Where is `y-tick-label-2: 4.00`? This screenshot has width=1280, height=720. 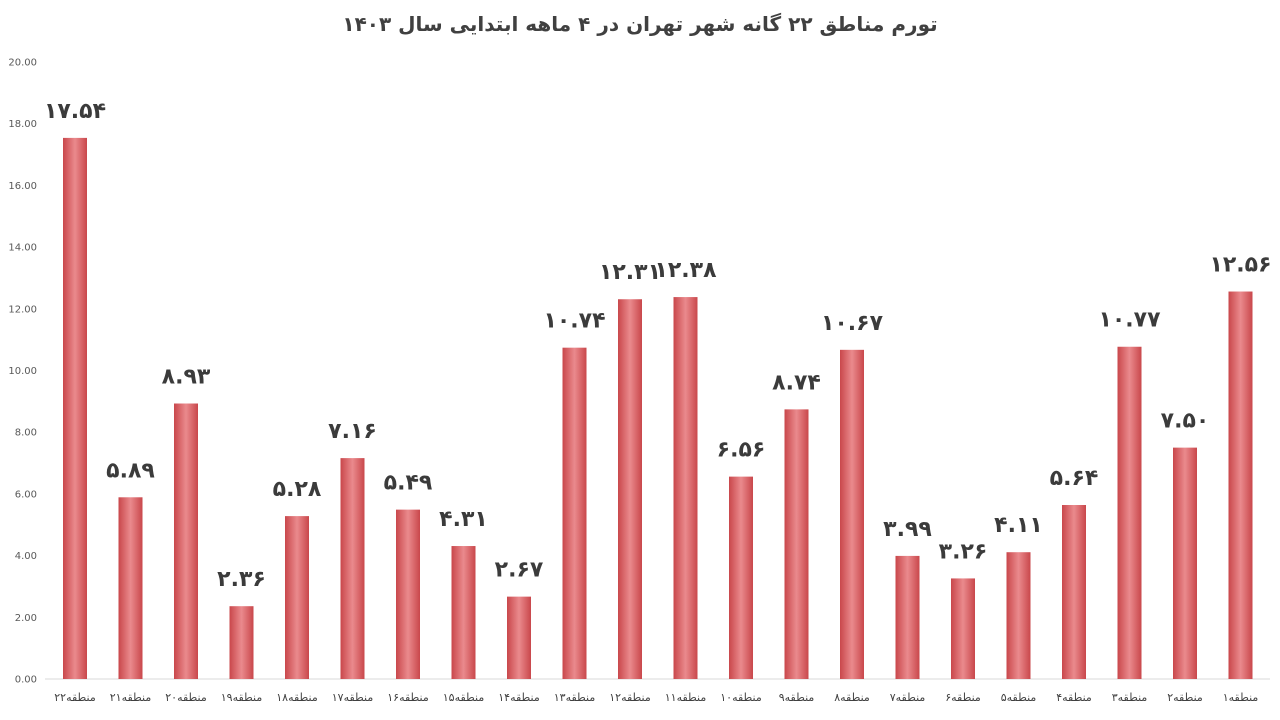
y-tick-label-2: 4.00 is located at coordinates (26, 556).